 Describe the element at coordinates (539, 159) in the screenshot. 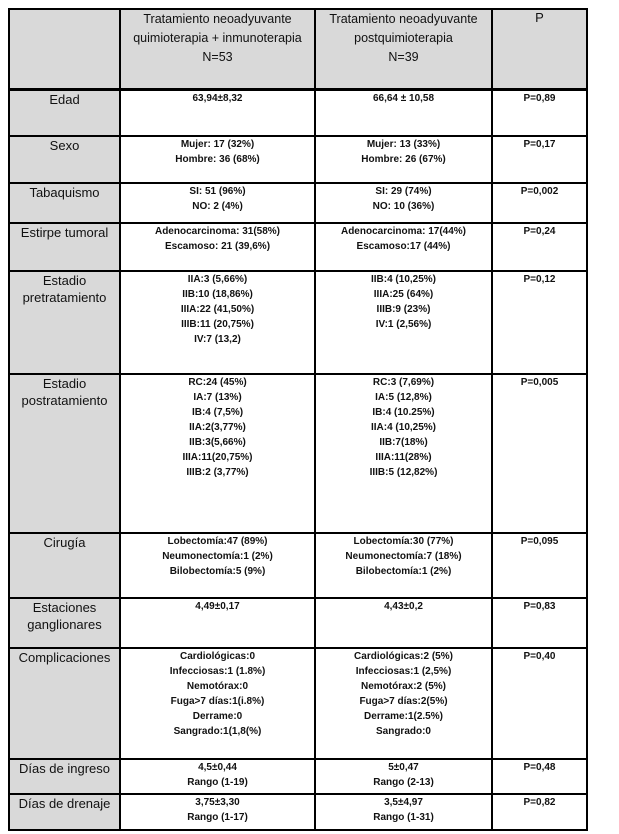

I see `p-value: P=0,17` at that location.